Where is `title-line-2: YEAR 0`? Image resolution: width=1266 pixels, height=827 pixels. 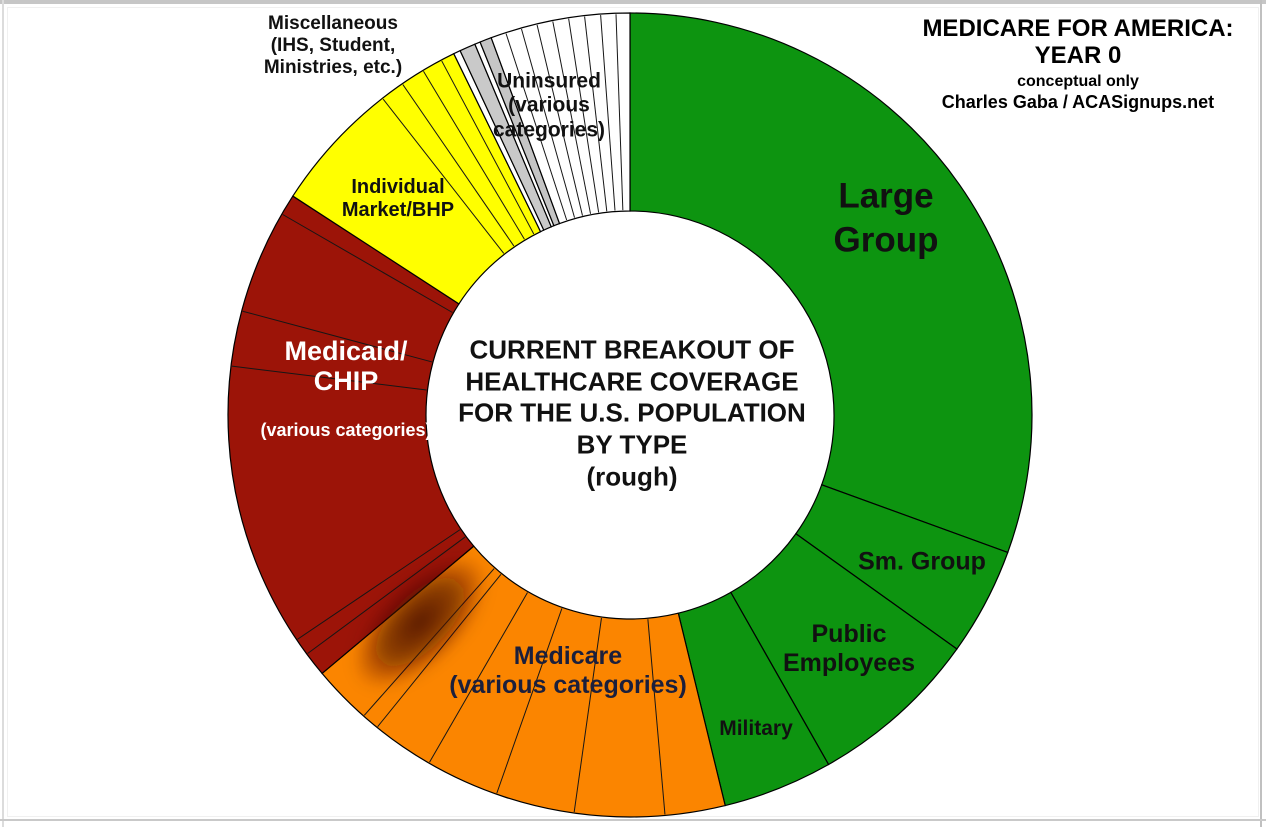 title-line-2: YEAR 0 is located at coordinates (1078, 55).